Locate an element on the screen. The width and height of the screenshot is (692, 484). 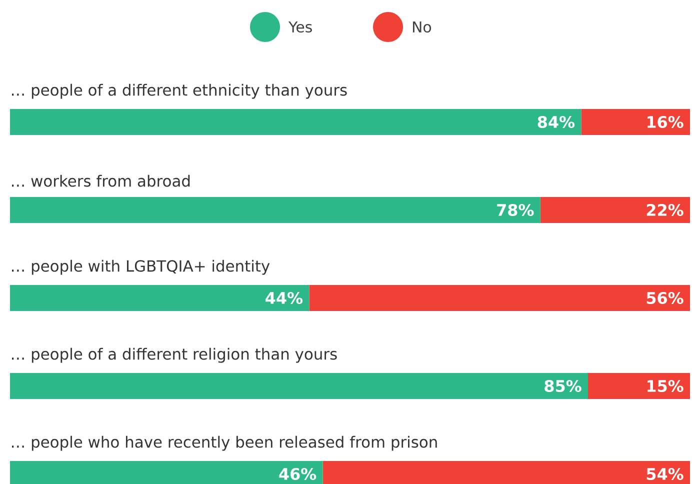
data-label: 44% is located at coordinates (284, 298).